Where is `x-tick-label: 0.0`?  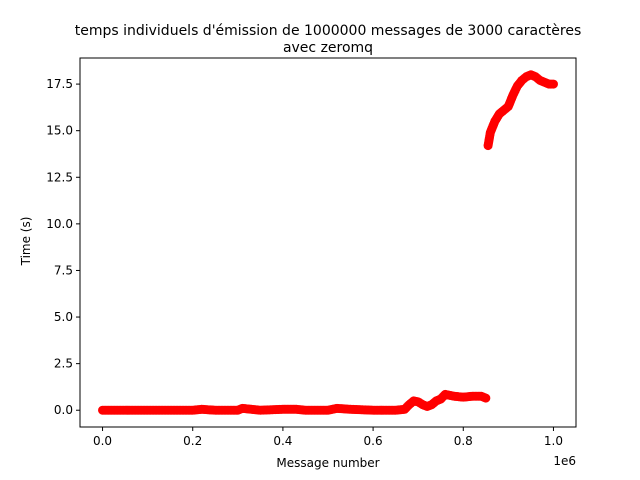
x-tick-label: 0.0 is located at coordinates (102, 441).